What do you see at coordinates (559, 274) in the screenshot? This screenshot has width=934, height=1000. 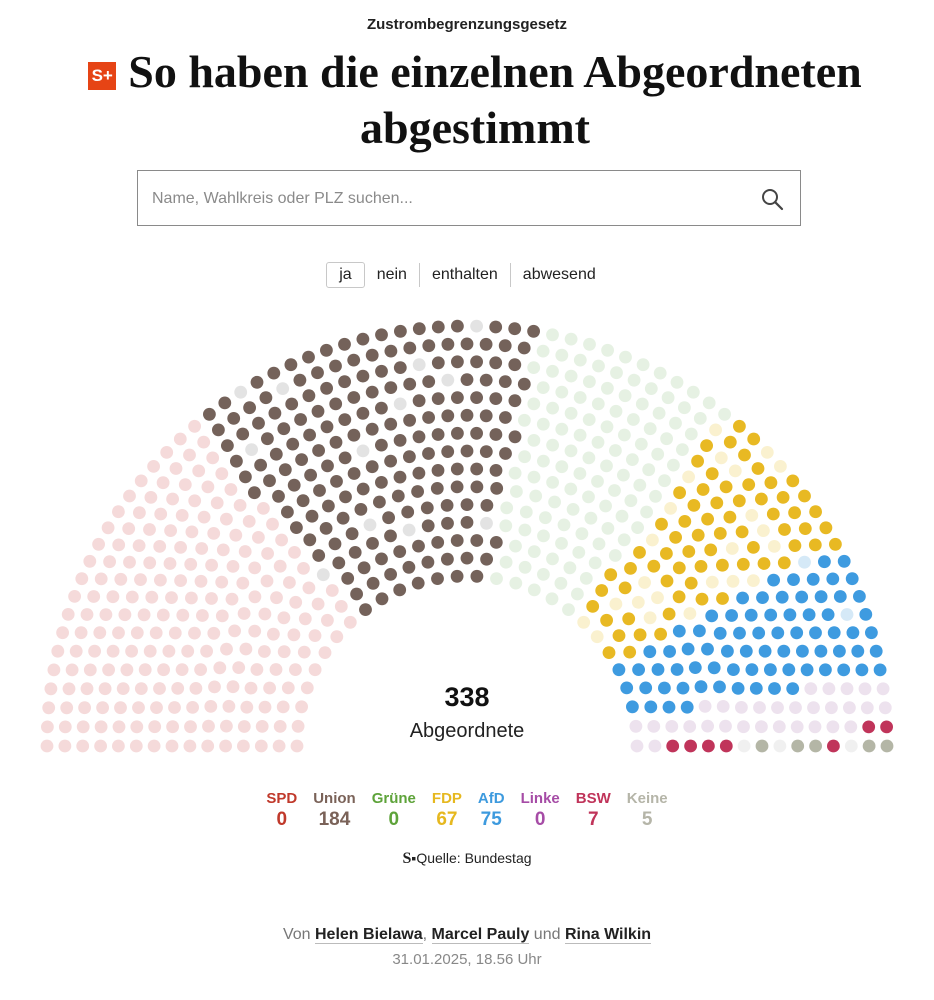 I see `filter-abwesend: abwesend` at bounding box center [559, 274].